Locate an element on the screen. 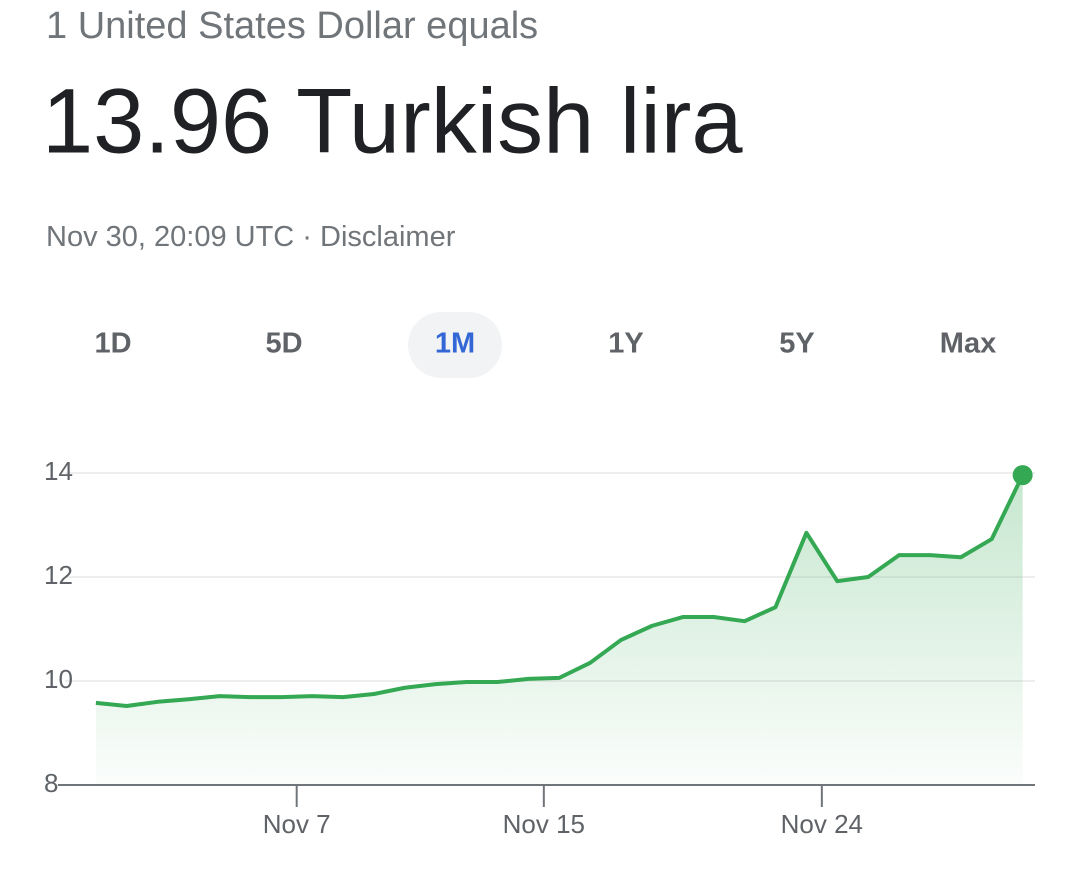 This screenshot has width=1080, height=869. disclaimer-link: Disclaimer is located at coordinates (388, 237).